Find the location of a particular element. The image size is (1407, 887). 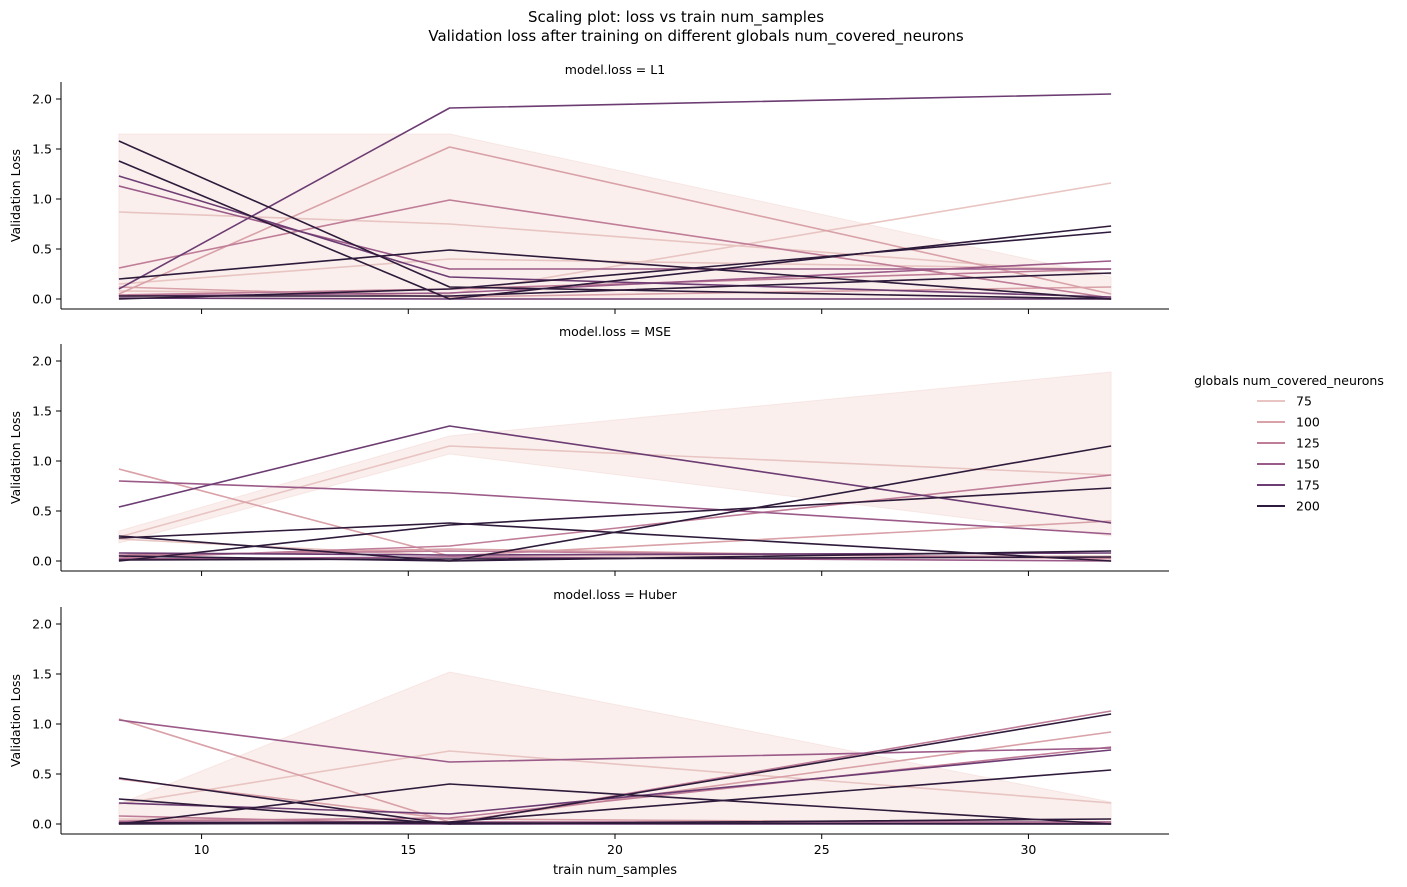

legend-entry: 75 is located at coordinates (1284, 401).